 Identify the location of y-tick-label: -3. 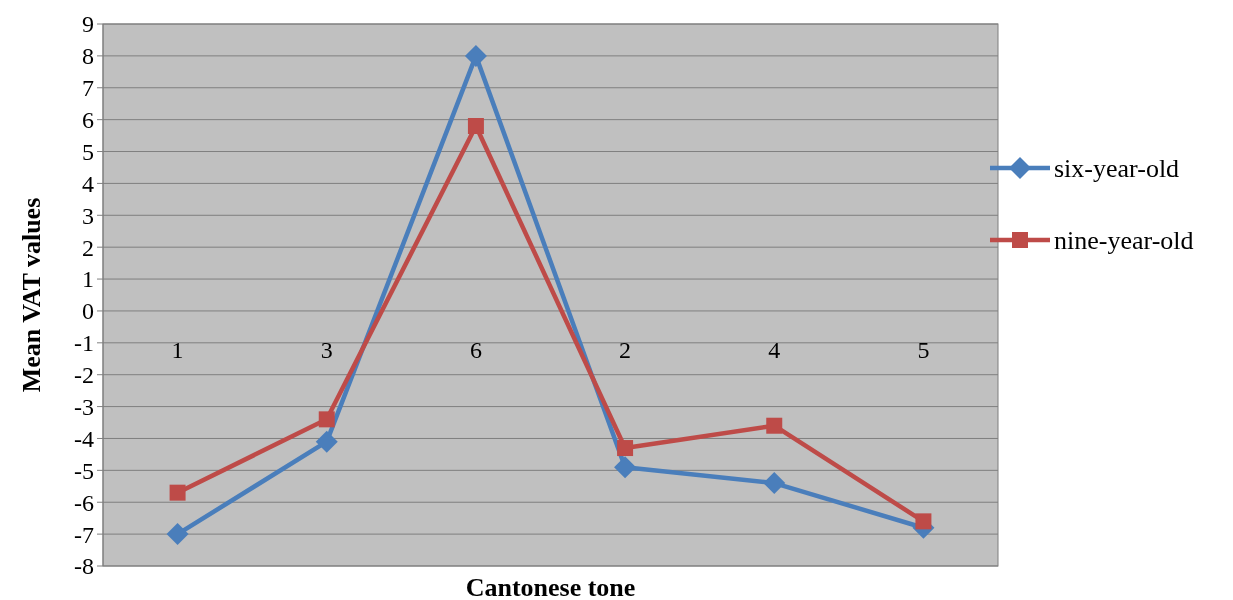
(84, 406).